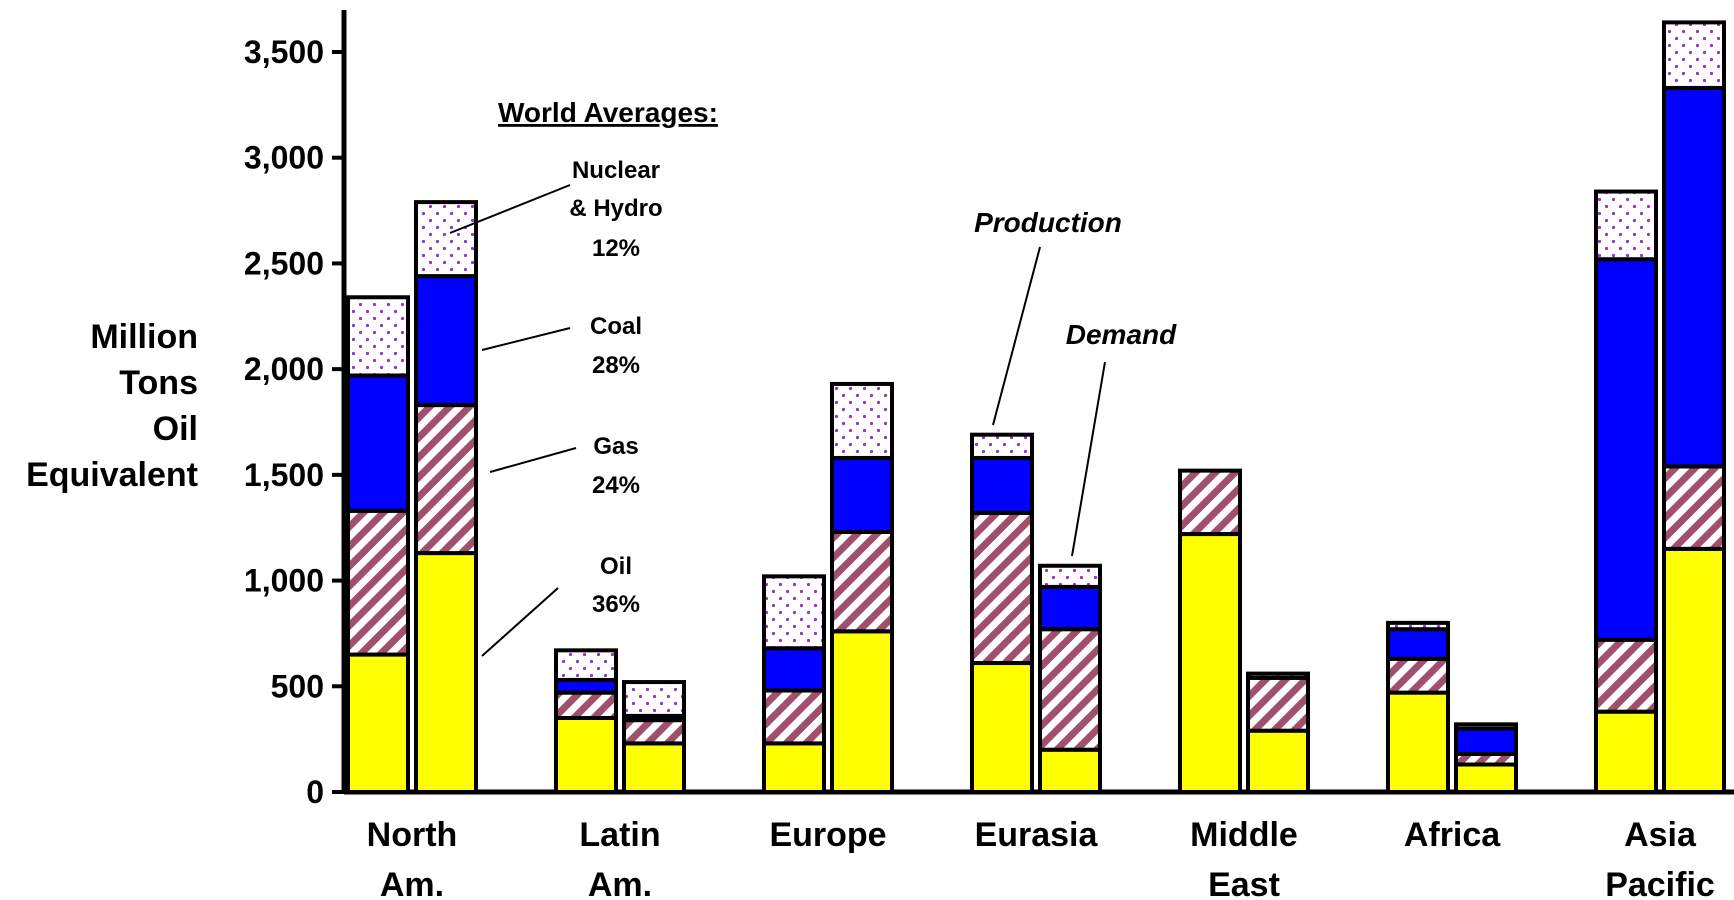 The height and width of the screenshot is (900, 1734). I want to click on bar-pair-callouts: Production Demand, so click(1075, 382).